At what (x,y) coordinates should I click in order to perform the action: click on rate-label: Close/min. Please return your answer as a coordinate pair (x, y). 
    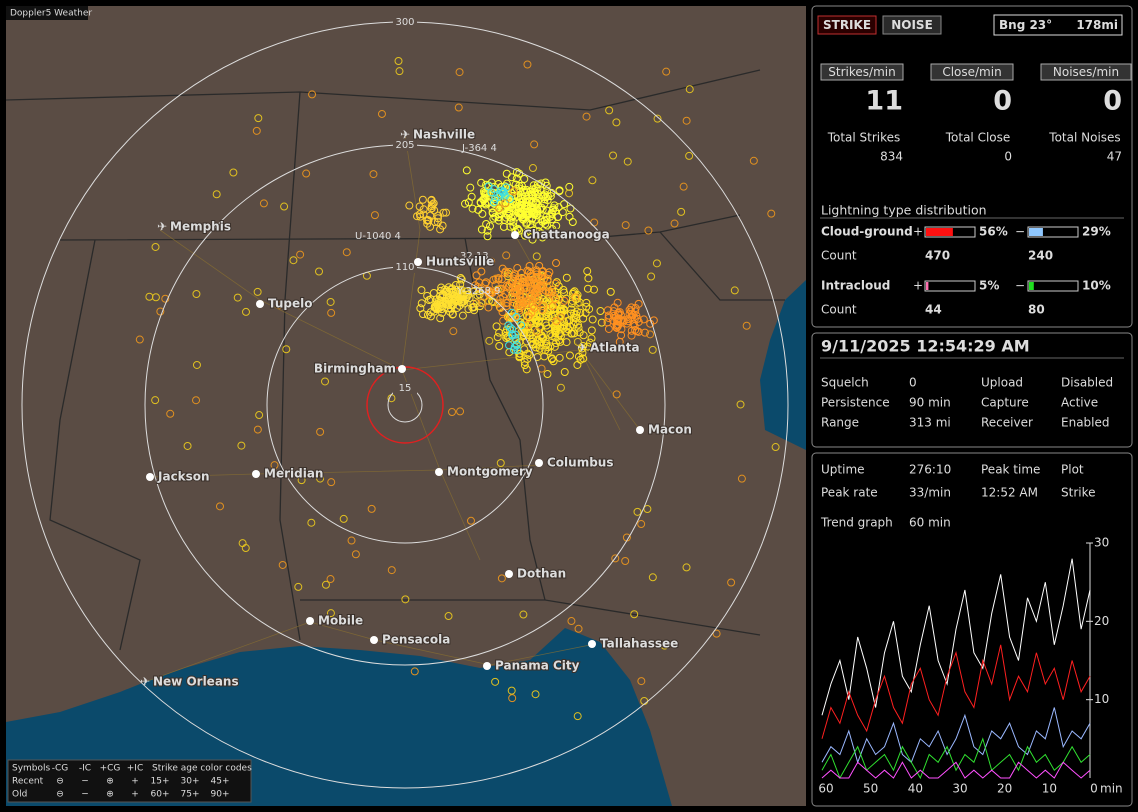
    Looking at the image, I should click on (971, 72).